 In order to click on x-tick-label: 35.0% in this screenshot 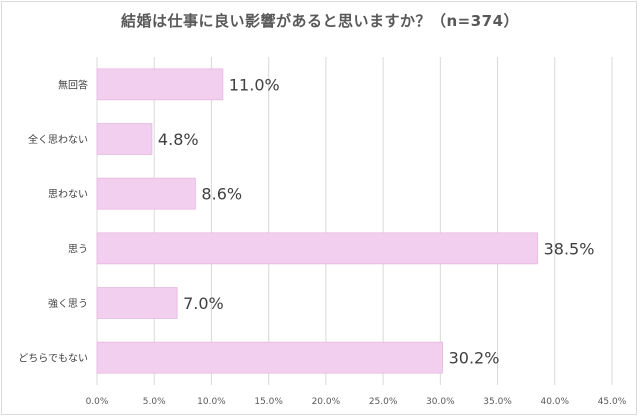, I will do `click(497, 402)`.